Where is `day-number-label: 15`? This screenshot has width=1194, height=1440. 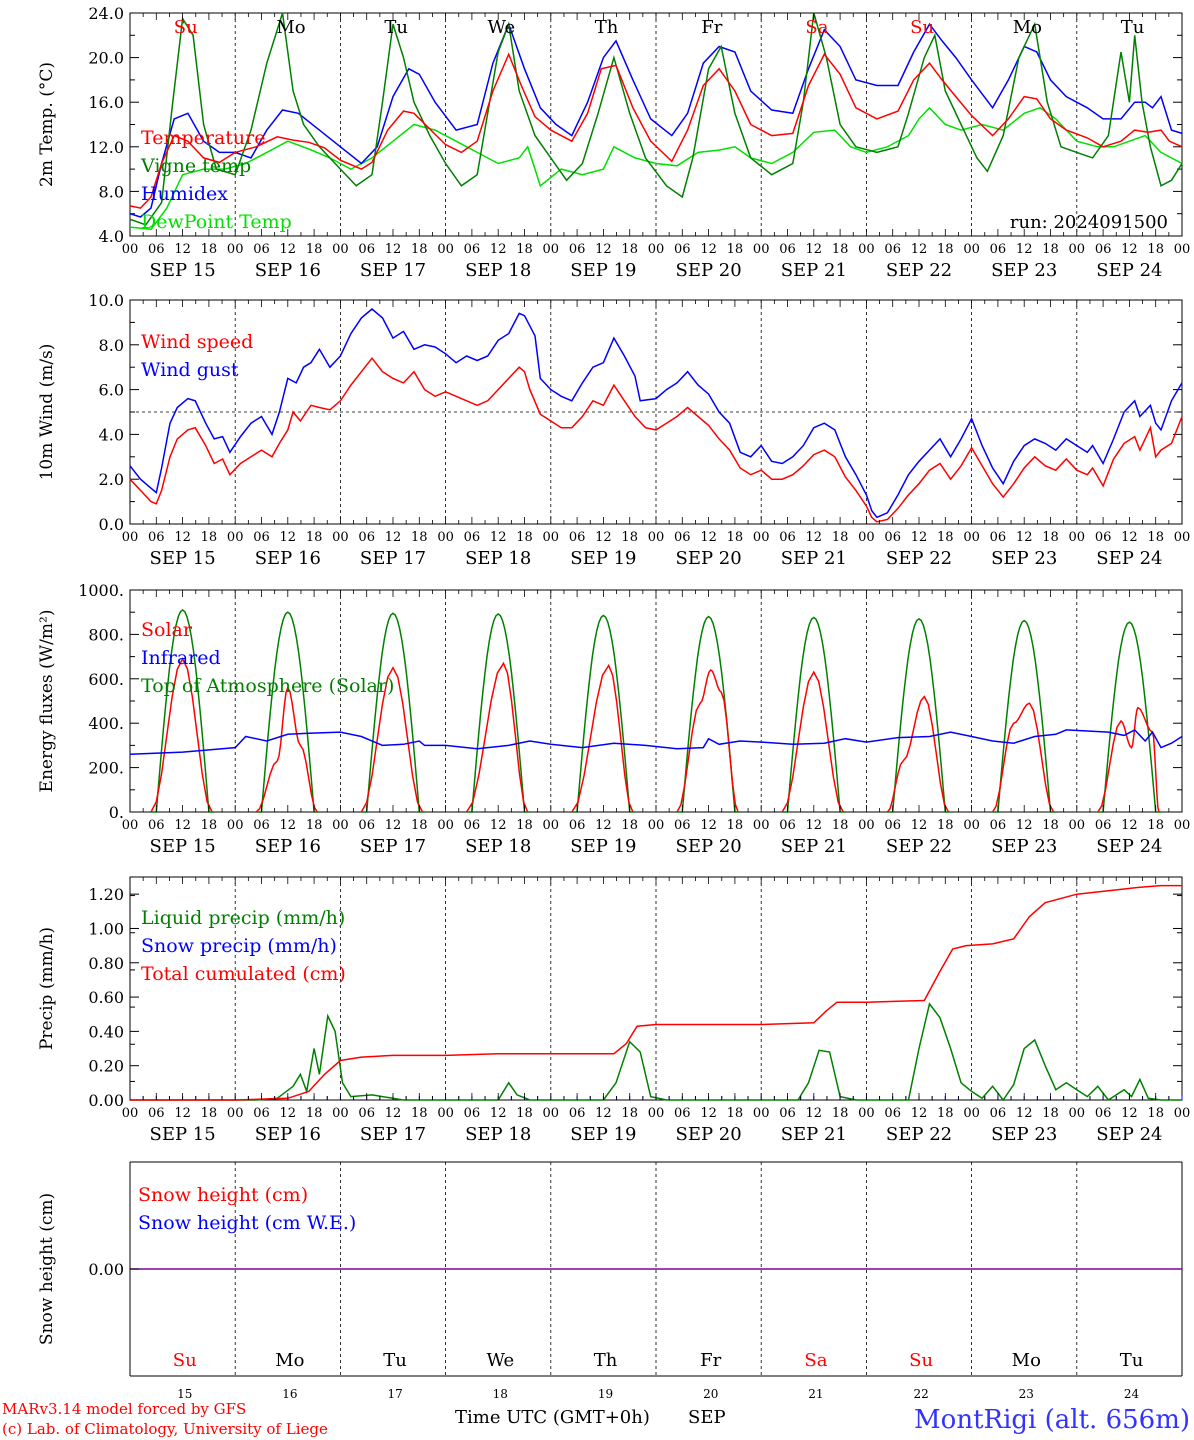 day-number-label: 15 is located at coordinates (184, 1394).